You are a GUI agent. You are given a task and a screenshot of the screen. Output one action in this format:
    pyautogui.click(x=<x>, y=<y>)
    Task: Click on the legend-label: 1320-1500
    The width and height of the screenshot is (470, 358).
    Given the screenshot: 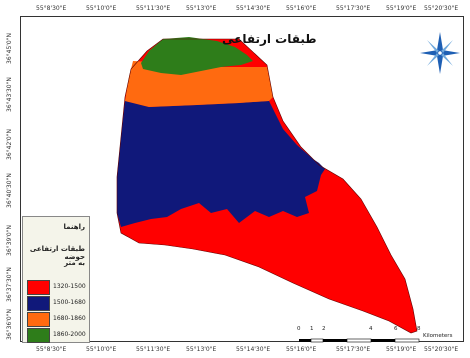 What is the action you would take?
    pyautogui.click(x=69, y=286)
    